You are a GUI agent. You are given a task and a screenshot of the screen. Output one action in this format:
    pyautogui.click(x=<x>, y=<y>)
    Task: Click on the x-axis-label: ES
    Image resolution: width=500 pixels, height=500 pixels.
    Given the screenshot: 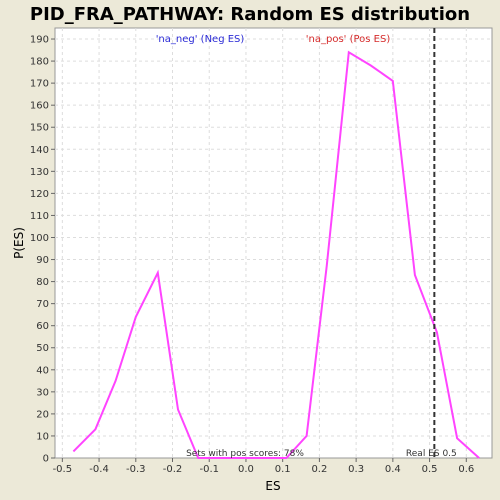 What is the action you would take?
    pyautogui.click(x=272, y=486)
    